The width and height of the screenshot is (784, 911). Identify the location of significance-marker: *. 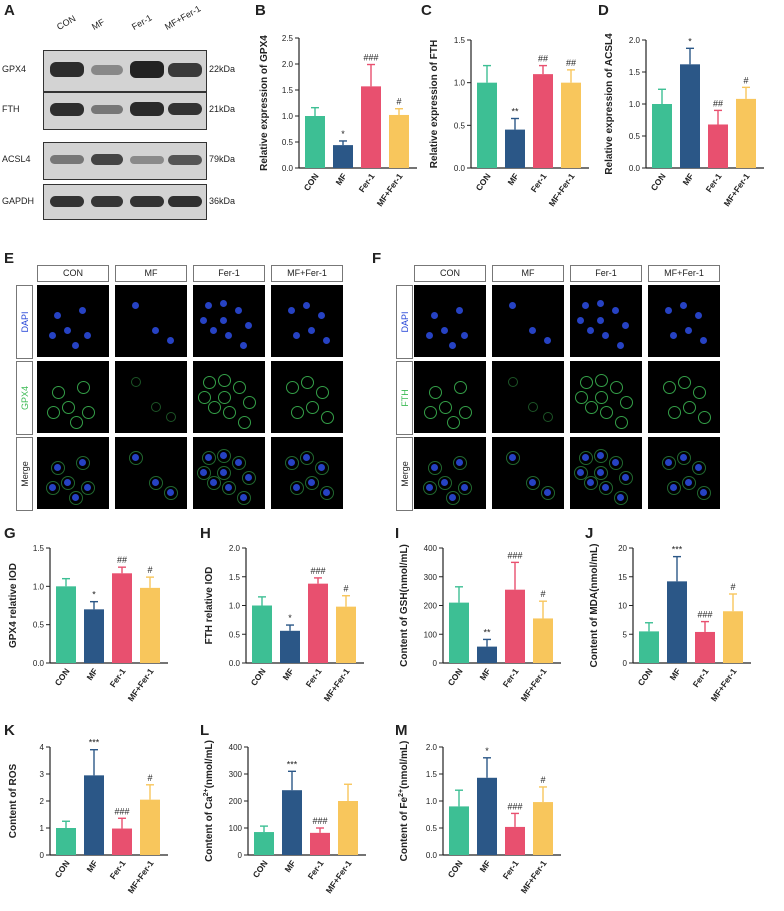
(690, 41).